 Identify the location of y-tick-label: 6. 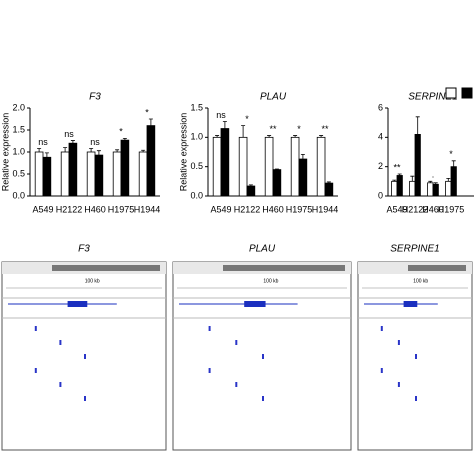
(380, 107).